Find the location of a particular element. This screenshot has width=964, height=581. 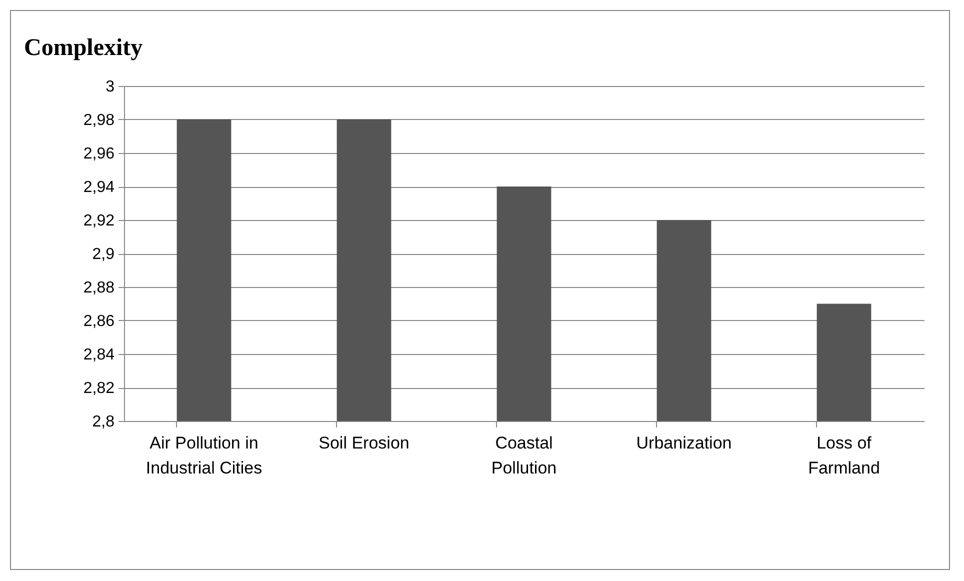

x-tick-label: Air Pollution in Industrial Cities is located at coordinates (204, 456).